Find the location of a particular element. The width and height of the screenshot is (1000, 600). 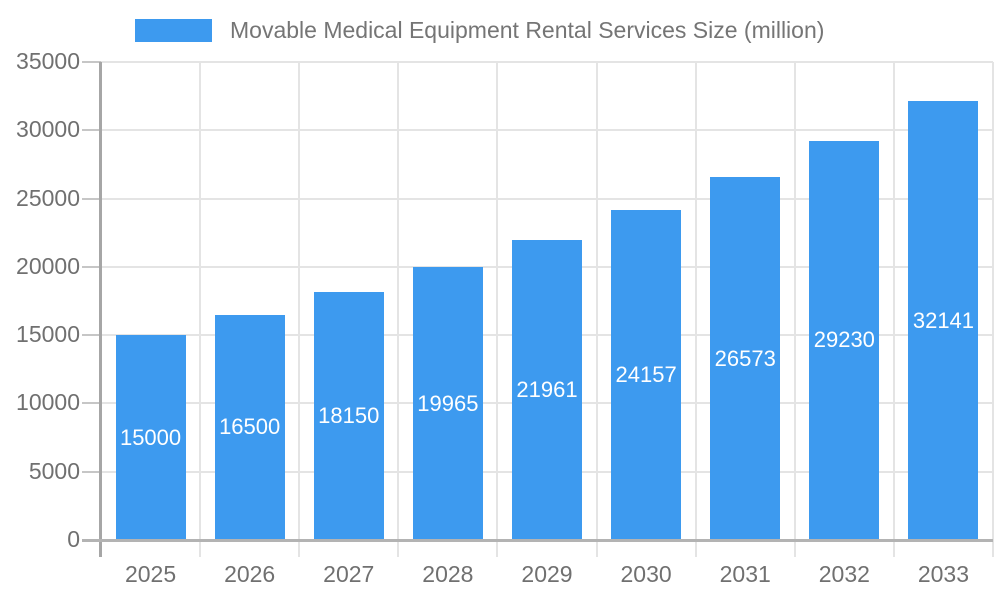

y-axis-line is located at coordinates (100, 309).